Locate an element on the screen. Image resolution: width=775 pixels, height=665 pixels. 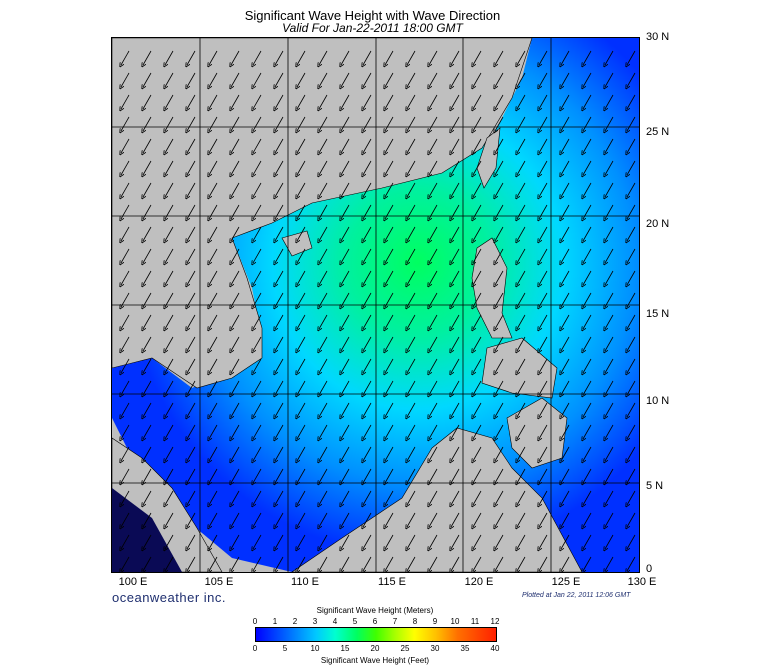
feet-tick: 0 is located at coordinates (255, 648).